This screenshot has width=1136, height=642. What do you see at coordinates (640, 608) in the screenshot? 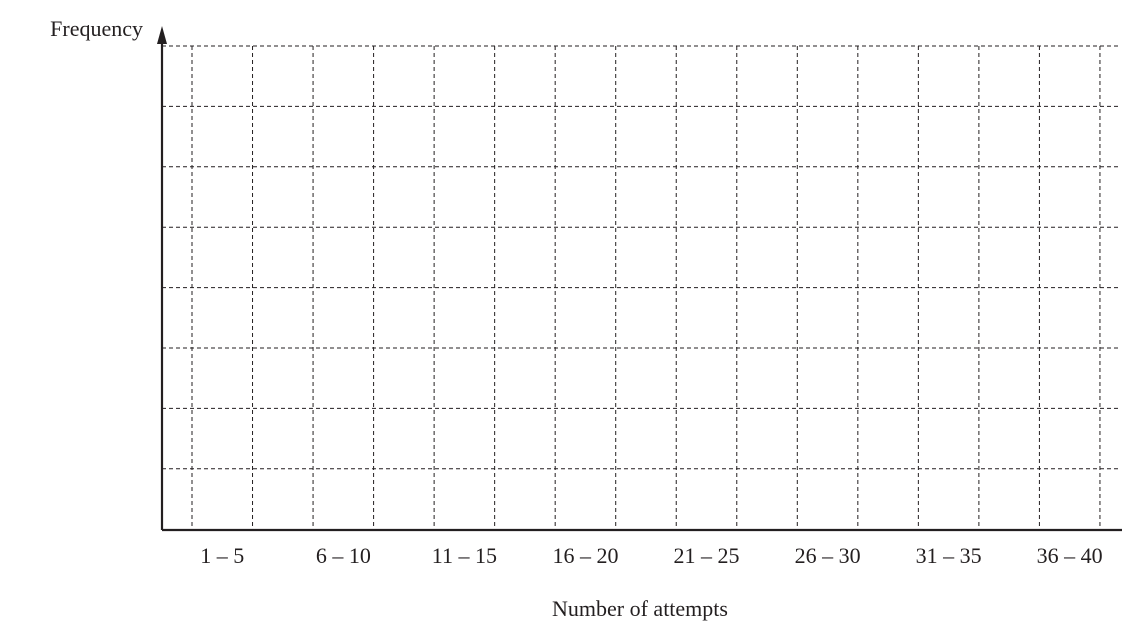
I see `x-axis-label: Number of attempts` at bounding box center [640, 608].